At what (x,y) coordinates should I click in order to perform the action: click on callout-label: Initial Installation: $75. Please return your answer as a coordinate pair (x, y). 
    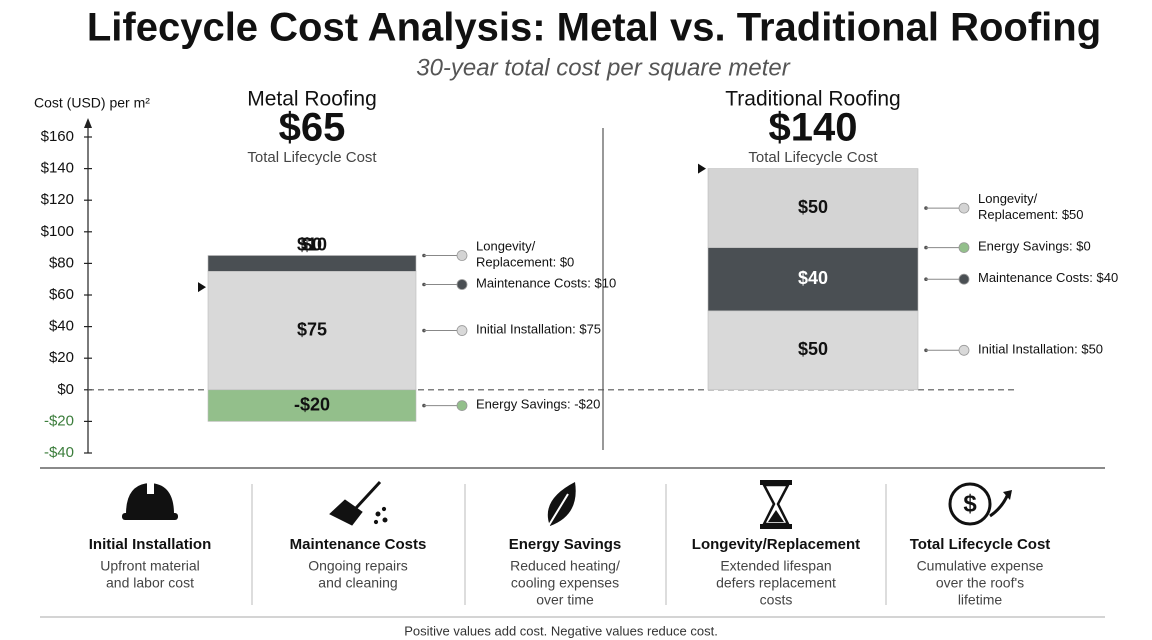
    Looking at the image, I should click on (538, 329).